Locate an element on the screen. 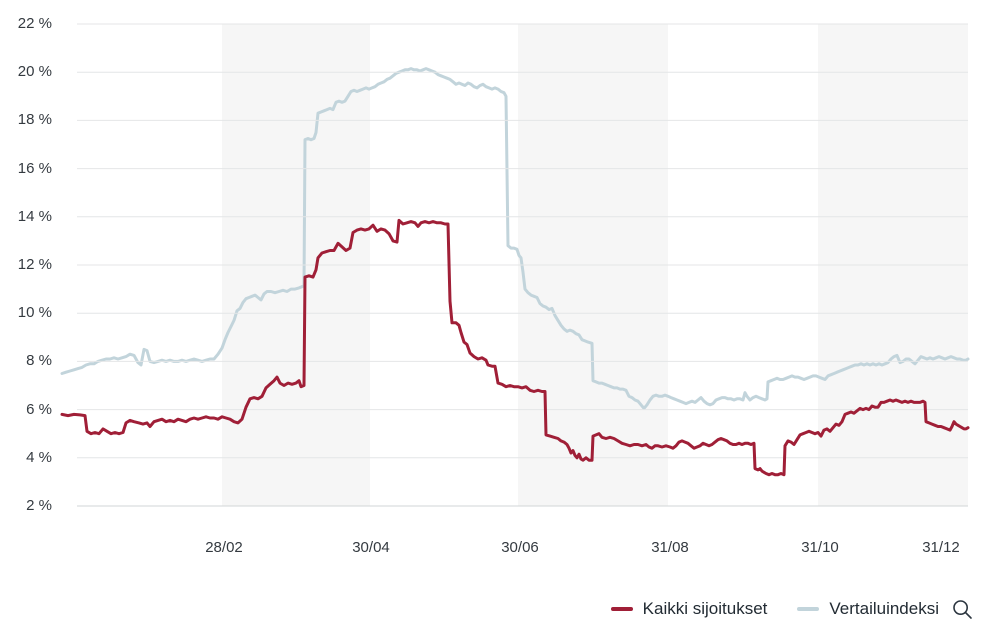  y-axis-label: 2 % is located at coordinates (39, 505).